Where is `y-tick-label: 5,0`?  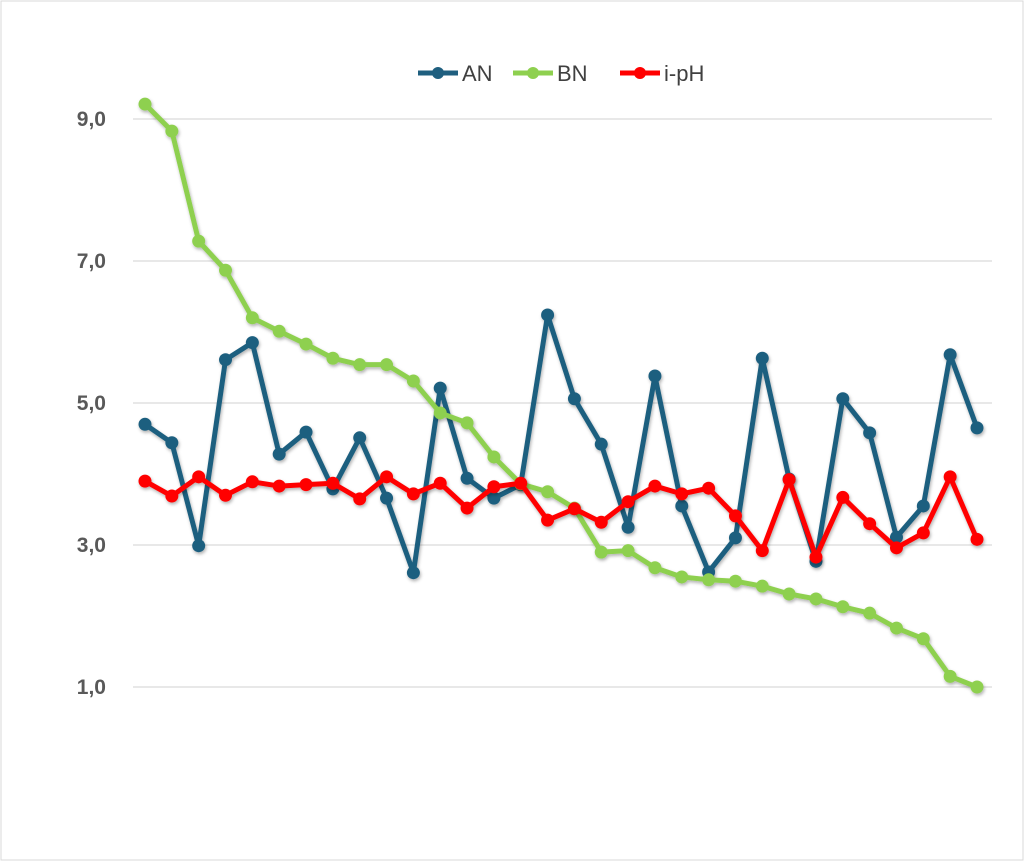
y-tick-label: 5,0 is located at coordinates (91, 403).